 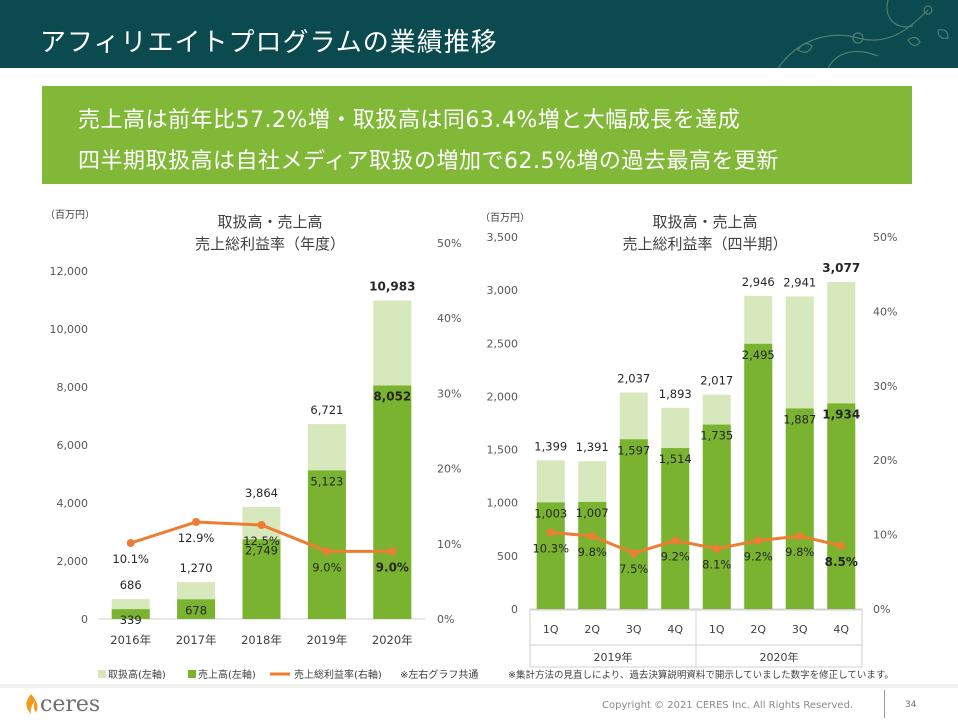 I want to click on sales-value-label: 8,052, so click(x=392, y=396).